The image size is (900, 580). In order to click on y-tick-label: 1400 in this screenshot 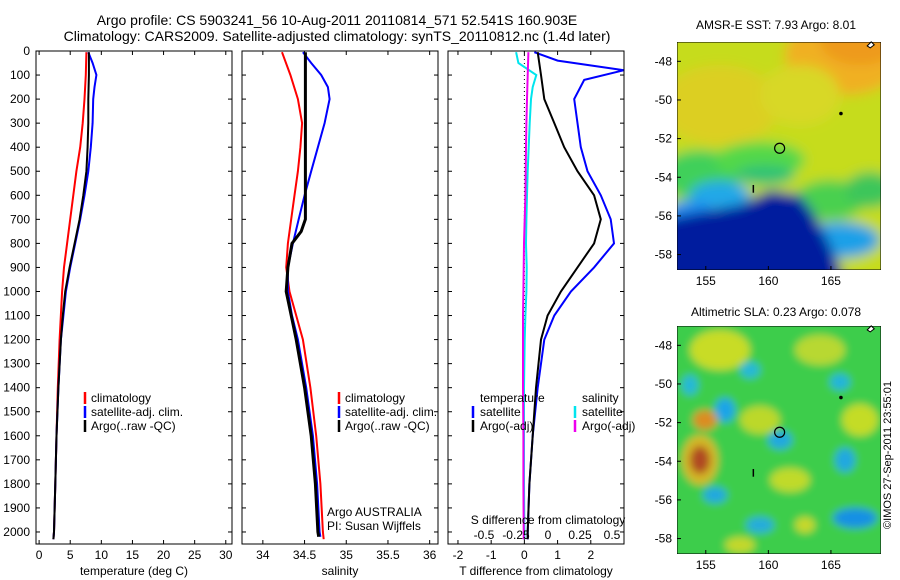, I will do `click(16, 388)`.